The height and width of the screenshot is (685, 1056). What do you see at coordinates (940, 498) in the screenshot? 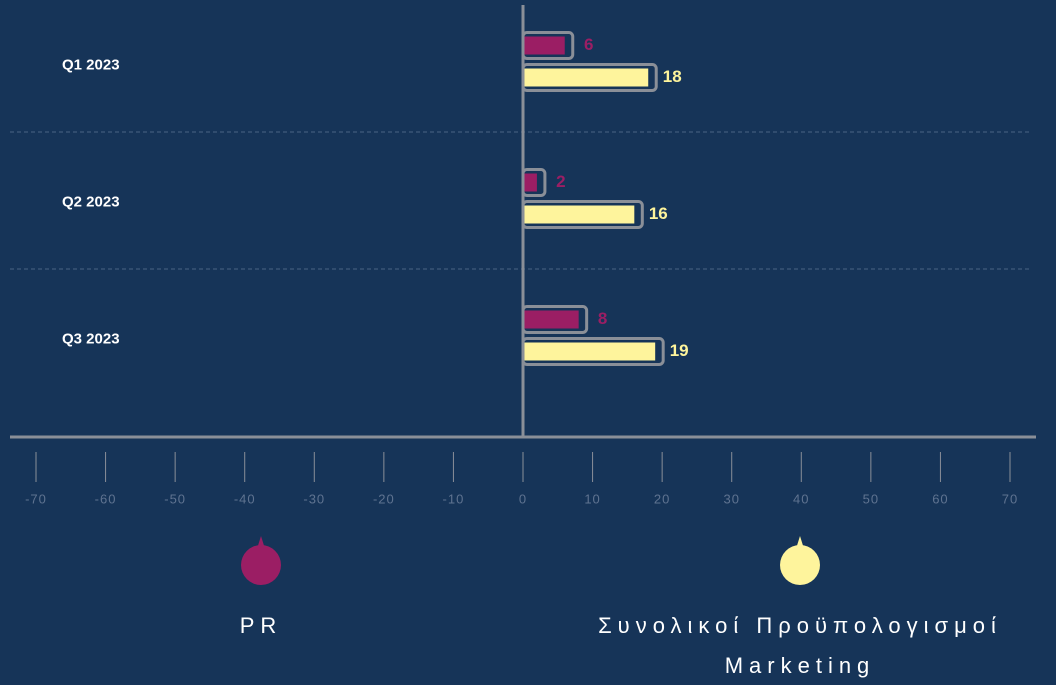
I see `x-tick-label: 60` at bounding box center [940, 498].